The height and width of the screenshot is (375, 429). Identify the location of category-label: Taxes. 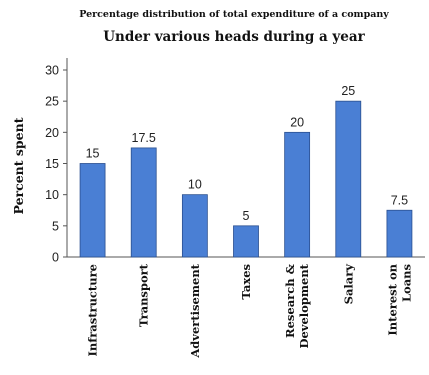
(246, 282).